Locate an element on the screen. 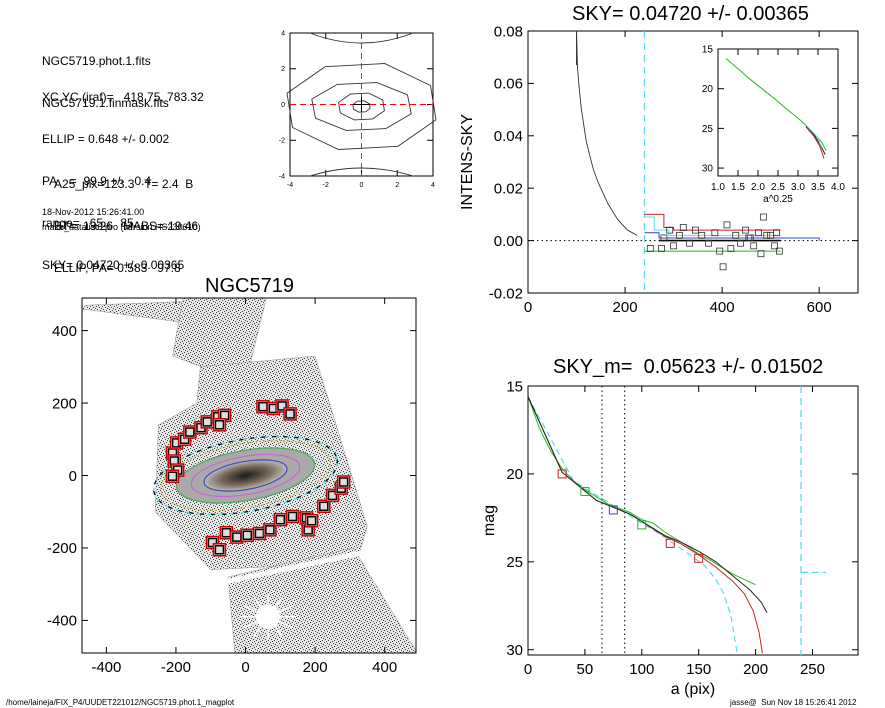  contour-xtick-label: 0 is located at coordinates (362, 185).